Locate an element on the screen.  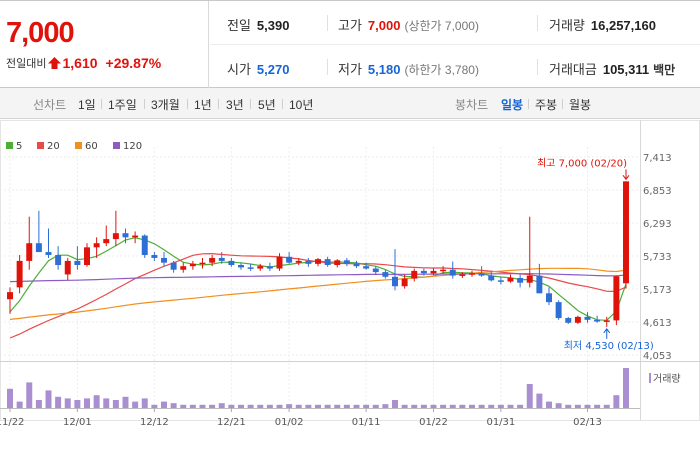
lower-limit-note: (하한가 3,780) is located at coordinates (441, 70).